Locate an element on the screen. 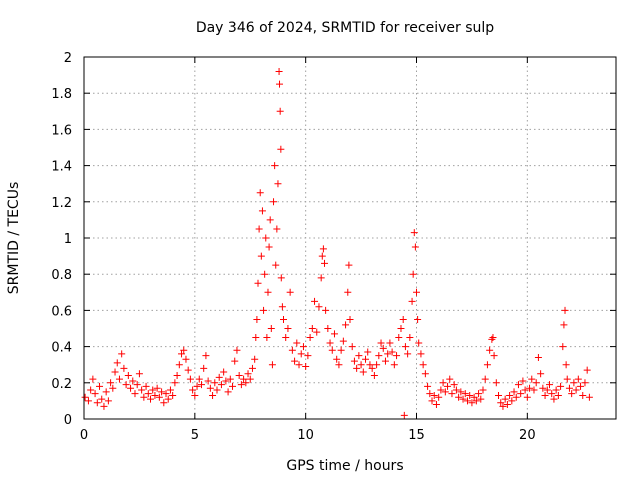 The height and width of the screenshot is (480, 640). y-tick-label: 1.8 is located at coordinates (61, 94).